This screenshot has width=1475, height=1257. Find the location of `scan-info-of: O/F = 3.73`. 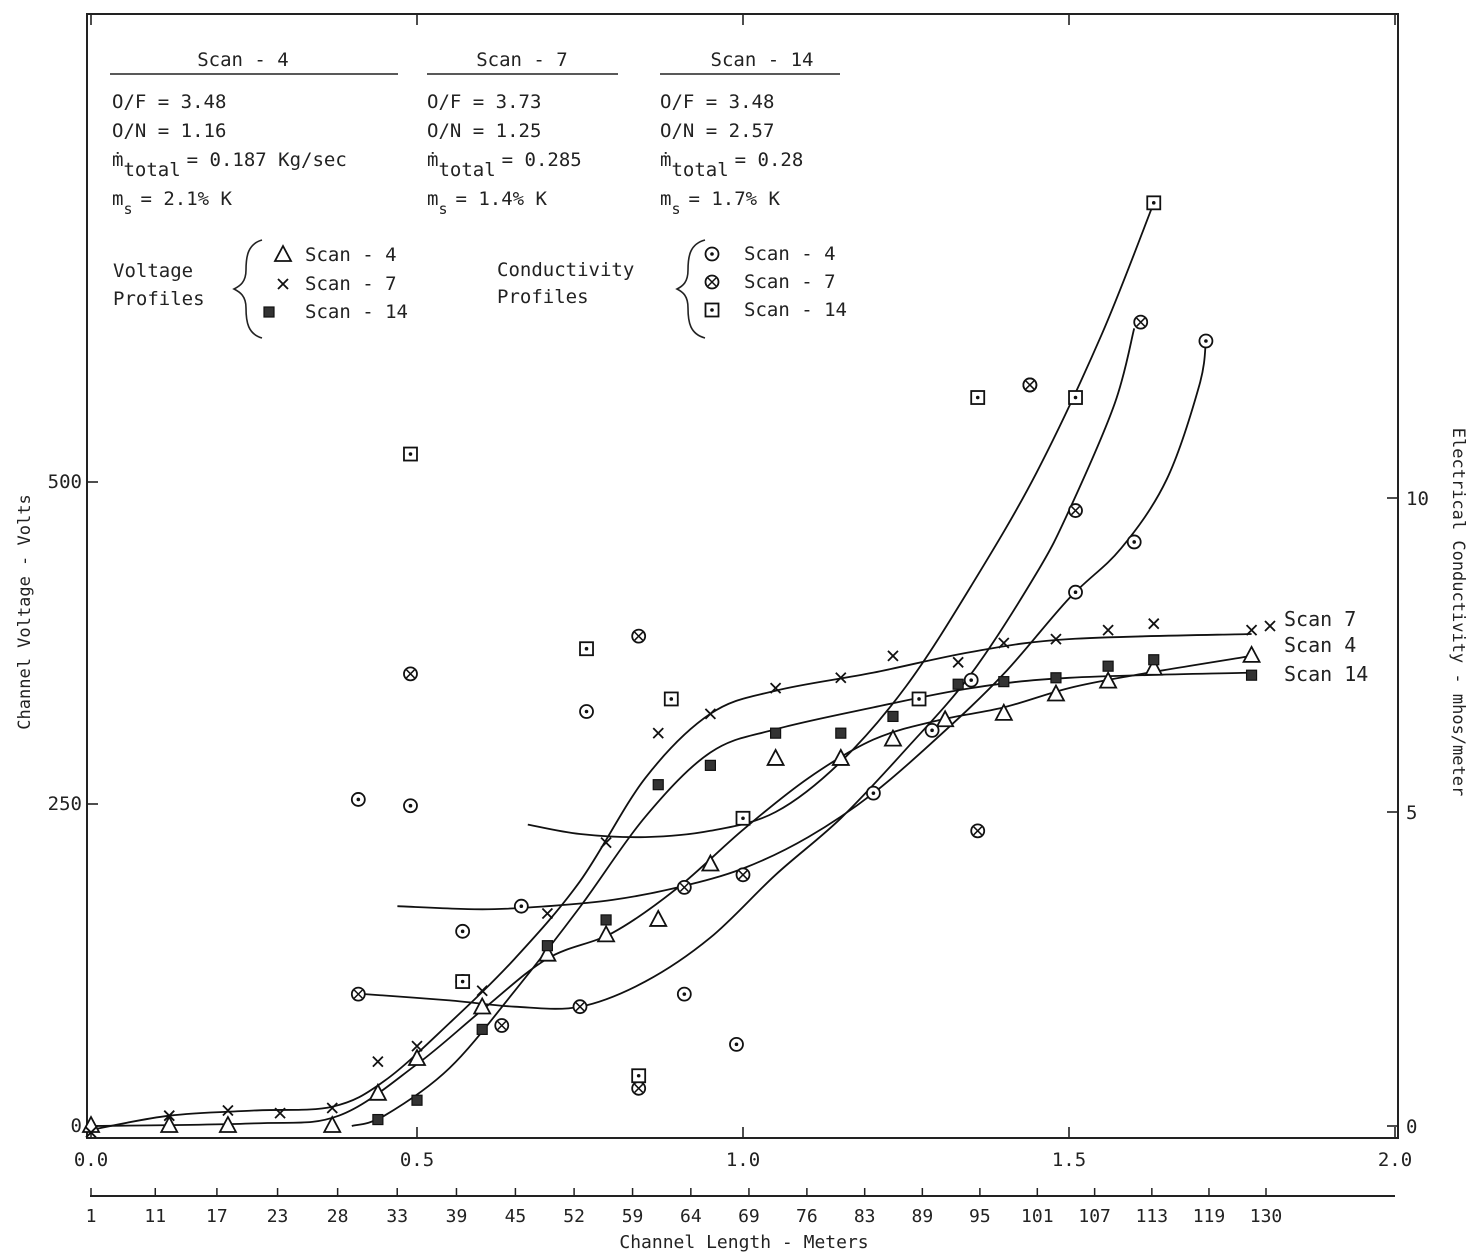

scan-info-of: O/F = 3.73 is located at coordinates (484, 102).